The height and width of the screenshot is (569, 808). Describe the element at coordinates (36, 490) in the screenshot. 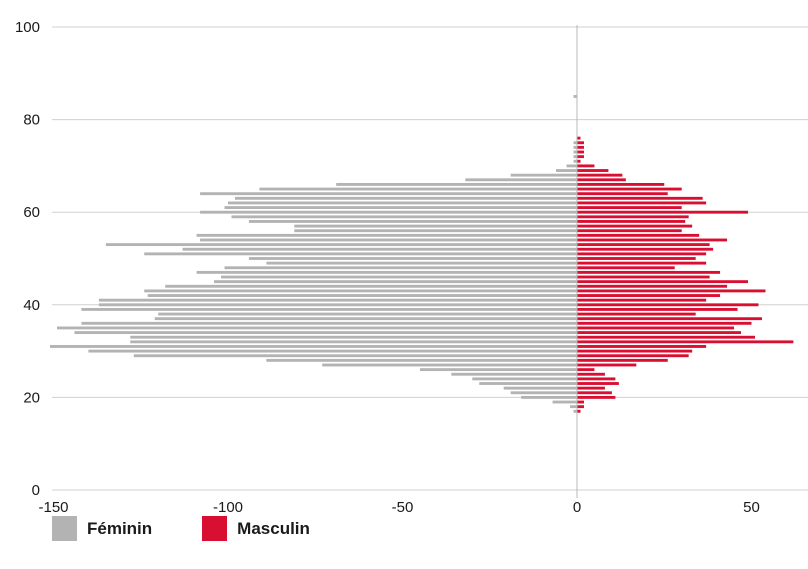

I see `y-tick-label-0: 0` at that location.